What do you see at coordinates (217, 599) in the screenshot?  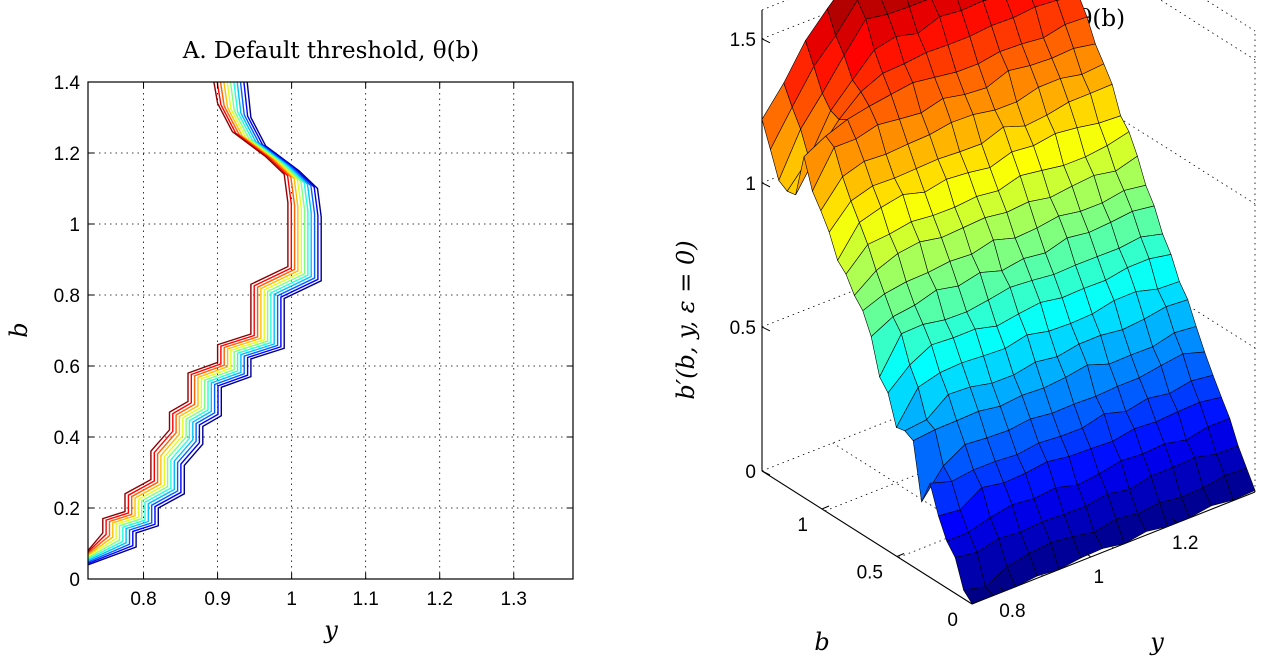 I see `panel-a-x-tick-label: 0.9` at bounding box center [217, 599].